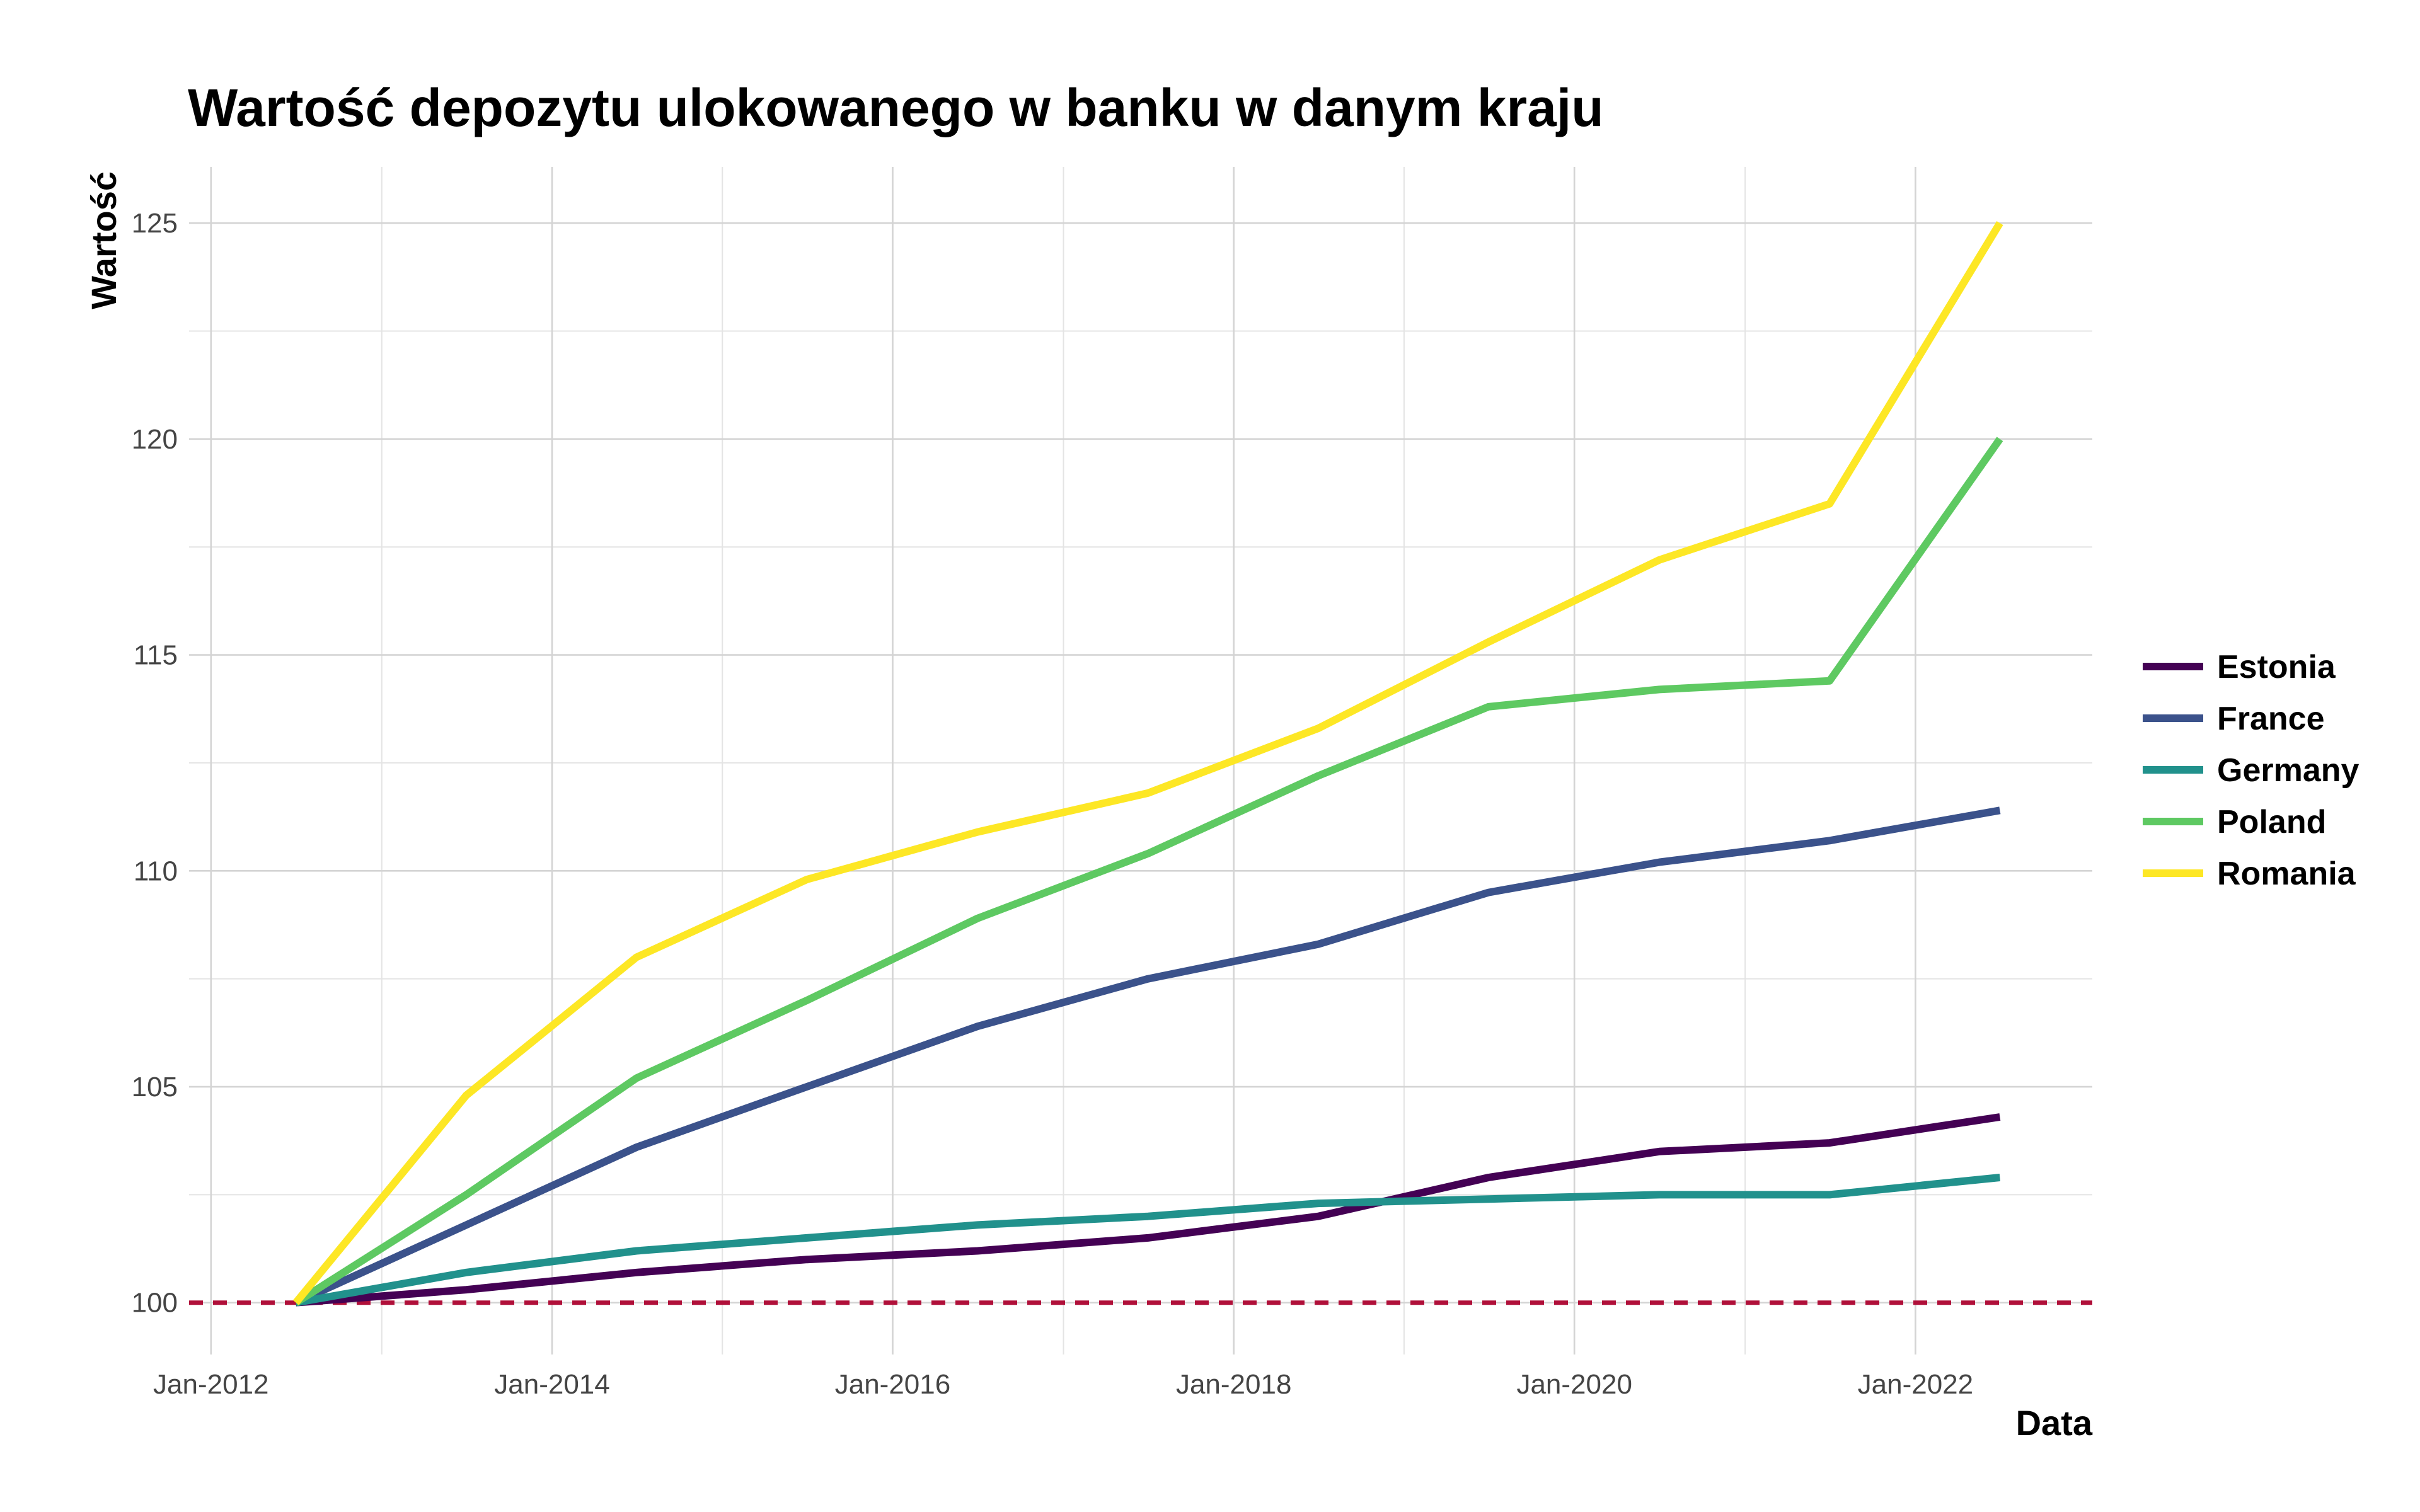 This screenshot has height=1512, width=2420. What do you see at coordinates (551, 1384) in the screenshot?
I see `x-tick-label: Jan-2014` at bounding box center [551, 1384].